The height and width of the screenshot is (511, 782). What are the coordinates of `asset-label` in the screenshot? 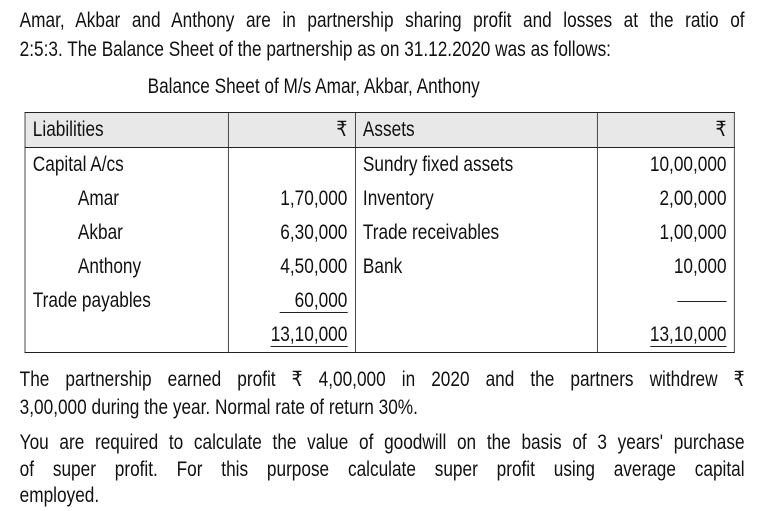 It's located at (476, 301).